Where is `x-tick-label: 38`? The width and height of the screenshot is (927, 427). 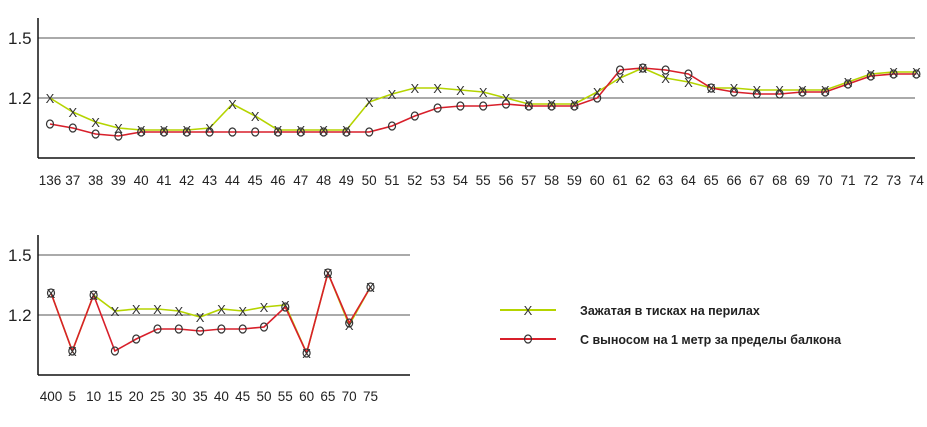 x-tick-label: 38 is located at coordinates (95, 180).